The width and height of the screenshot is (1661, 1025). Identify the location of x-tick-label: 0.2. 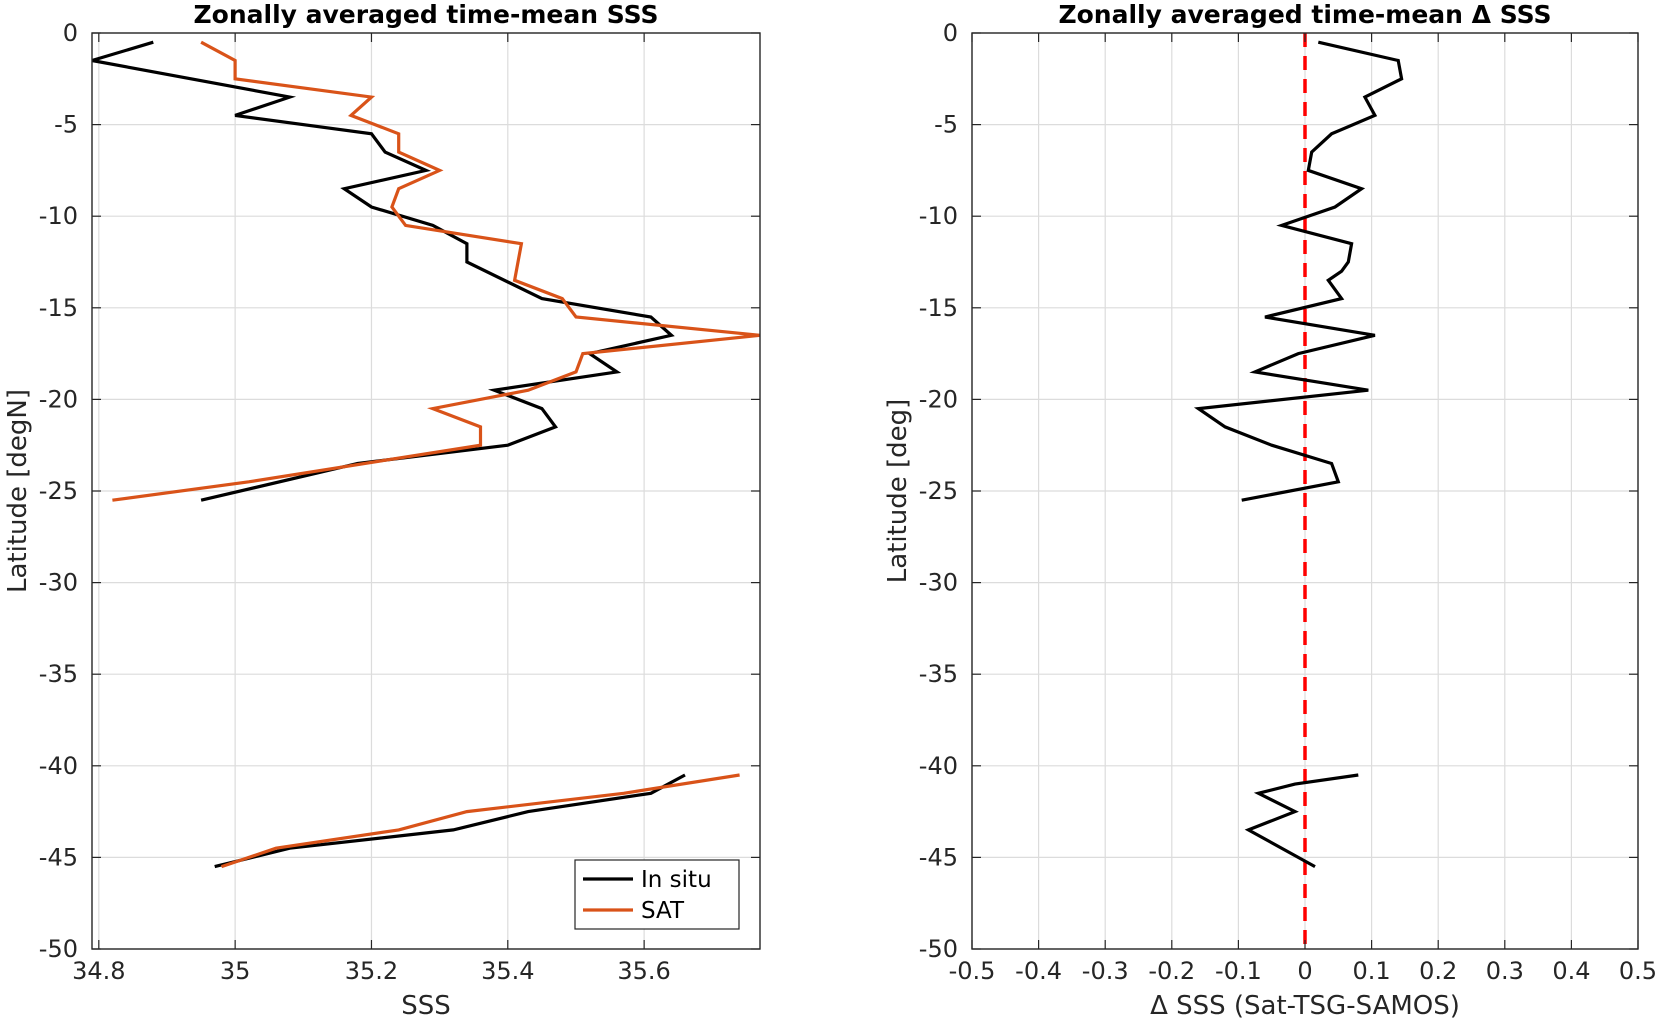
(1438, 971).